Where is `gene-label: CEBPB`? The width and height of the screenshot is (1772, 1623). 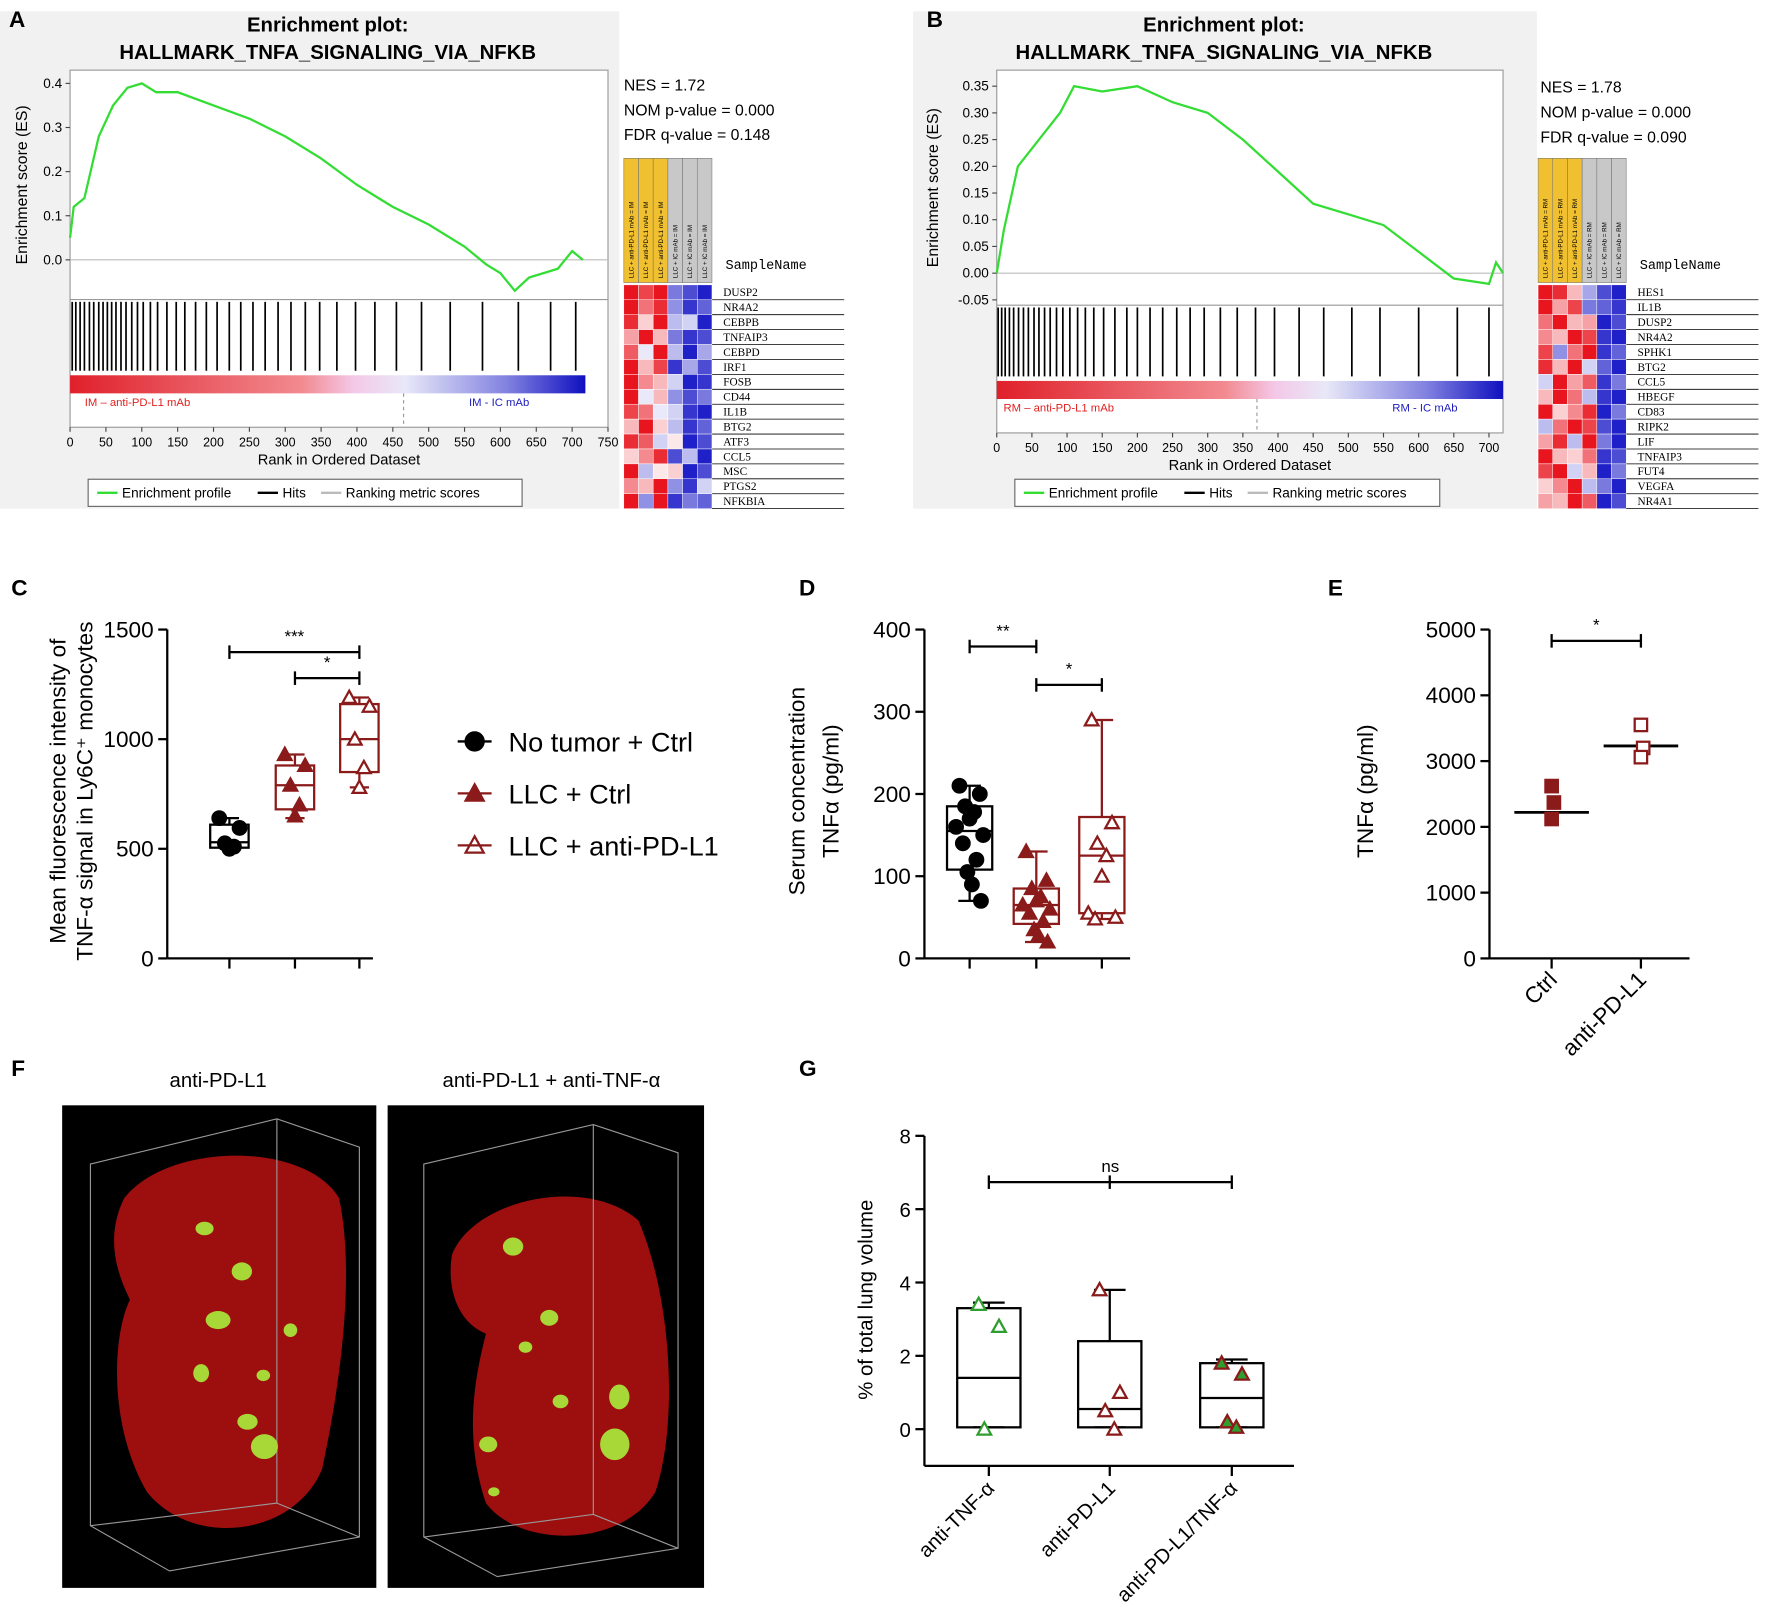
gene-label: CEBPB is located at coordinates (741, 323).